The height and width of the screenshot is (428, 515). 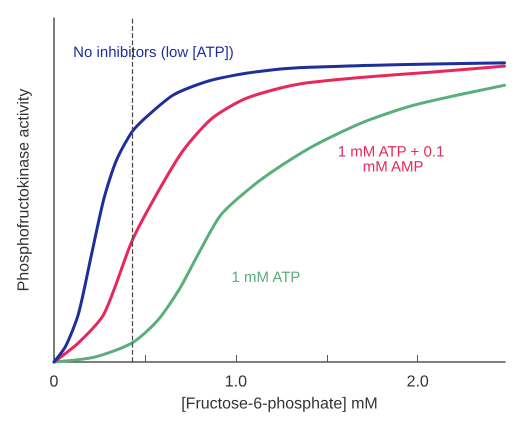 I want to click on y-axis-title: Phosphofructokinase activity, so click(x=24, y=190).